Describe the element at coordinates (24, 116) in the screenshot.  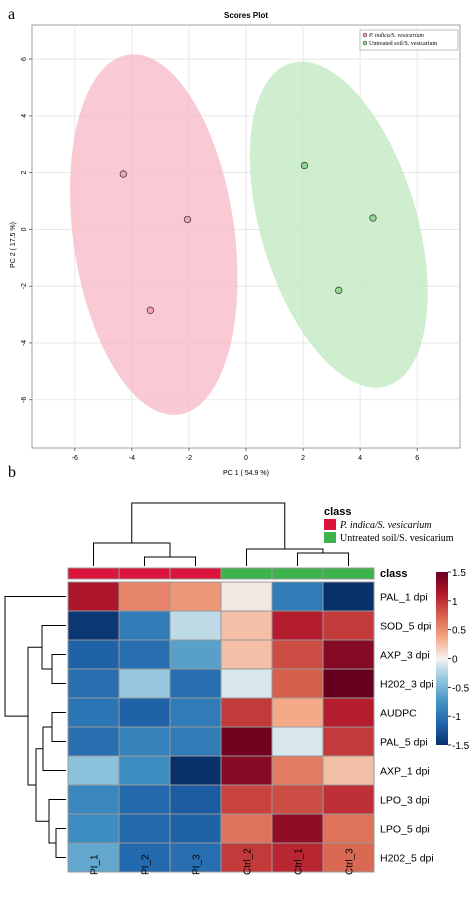
I see `pca-y-tick-label: 4` at that location.